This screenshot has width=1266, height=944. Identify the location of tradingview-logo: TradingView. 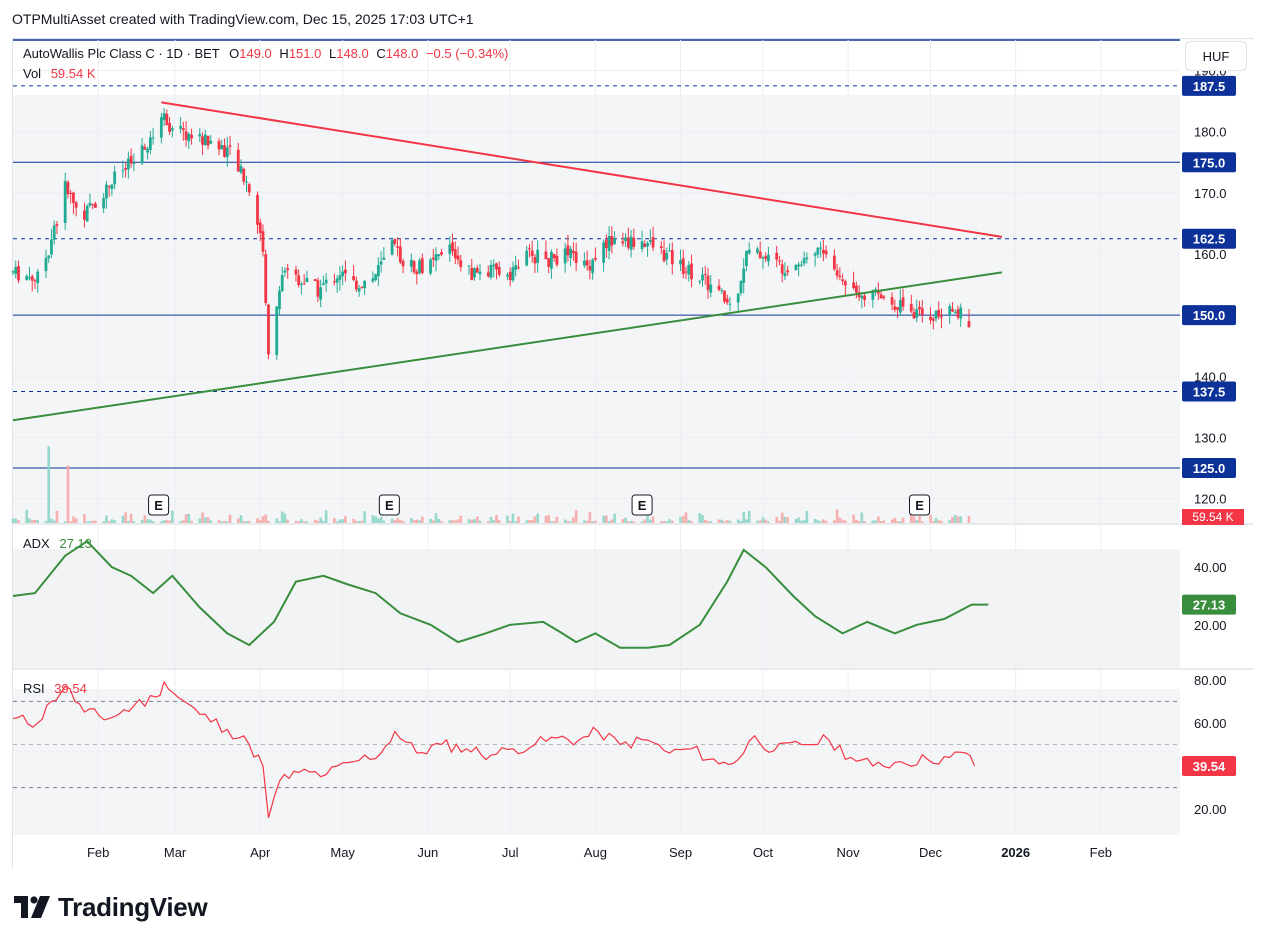
(111, 907).